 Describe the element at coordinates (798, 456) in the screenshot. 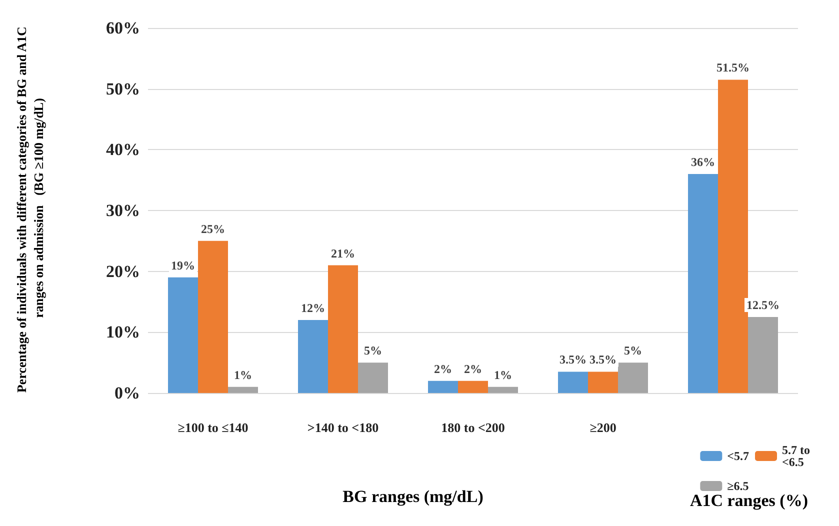

I see `legend-label: 5.7 to <6.5` at that location.